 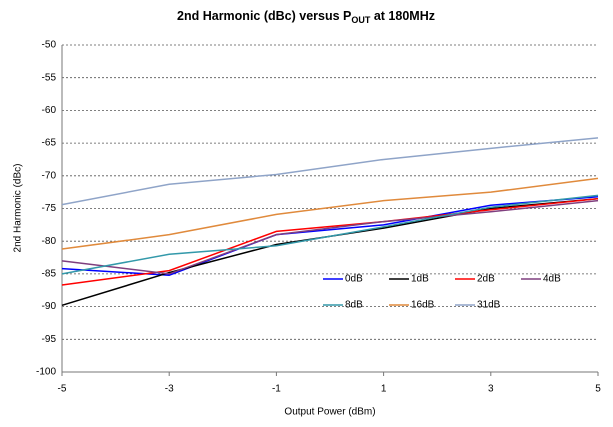 What do you see at coordinates (552, 279) in the screenshot?
I see `legend-label: 4dB` at bounding box center [552, 279].